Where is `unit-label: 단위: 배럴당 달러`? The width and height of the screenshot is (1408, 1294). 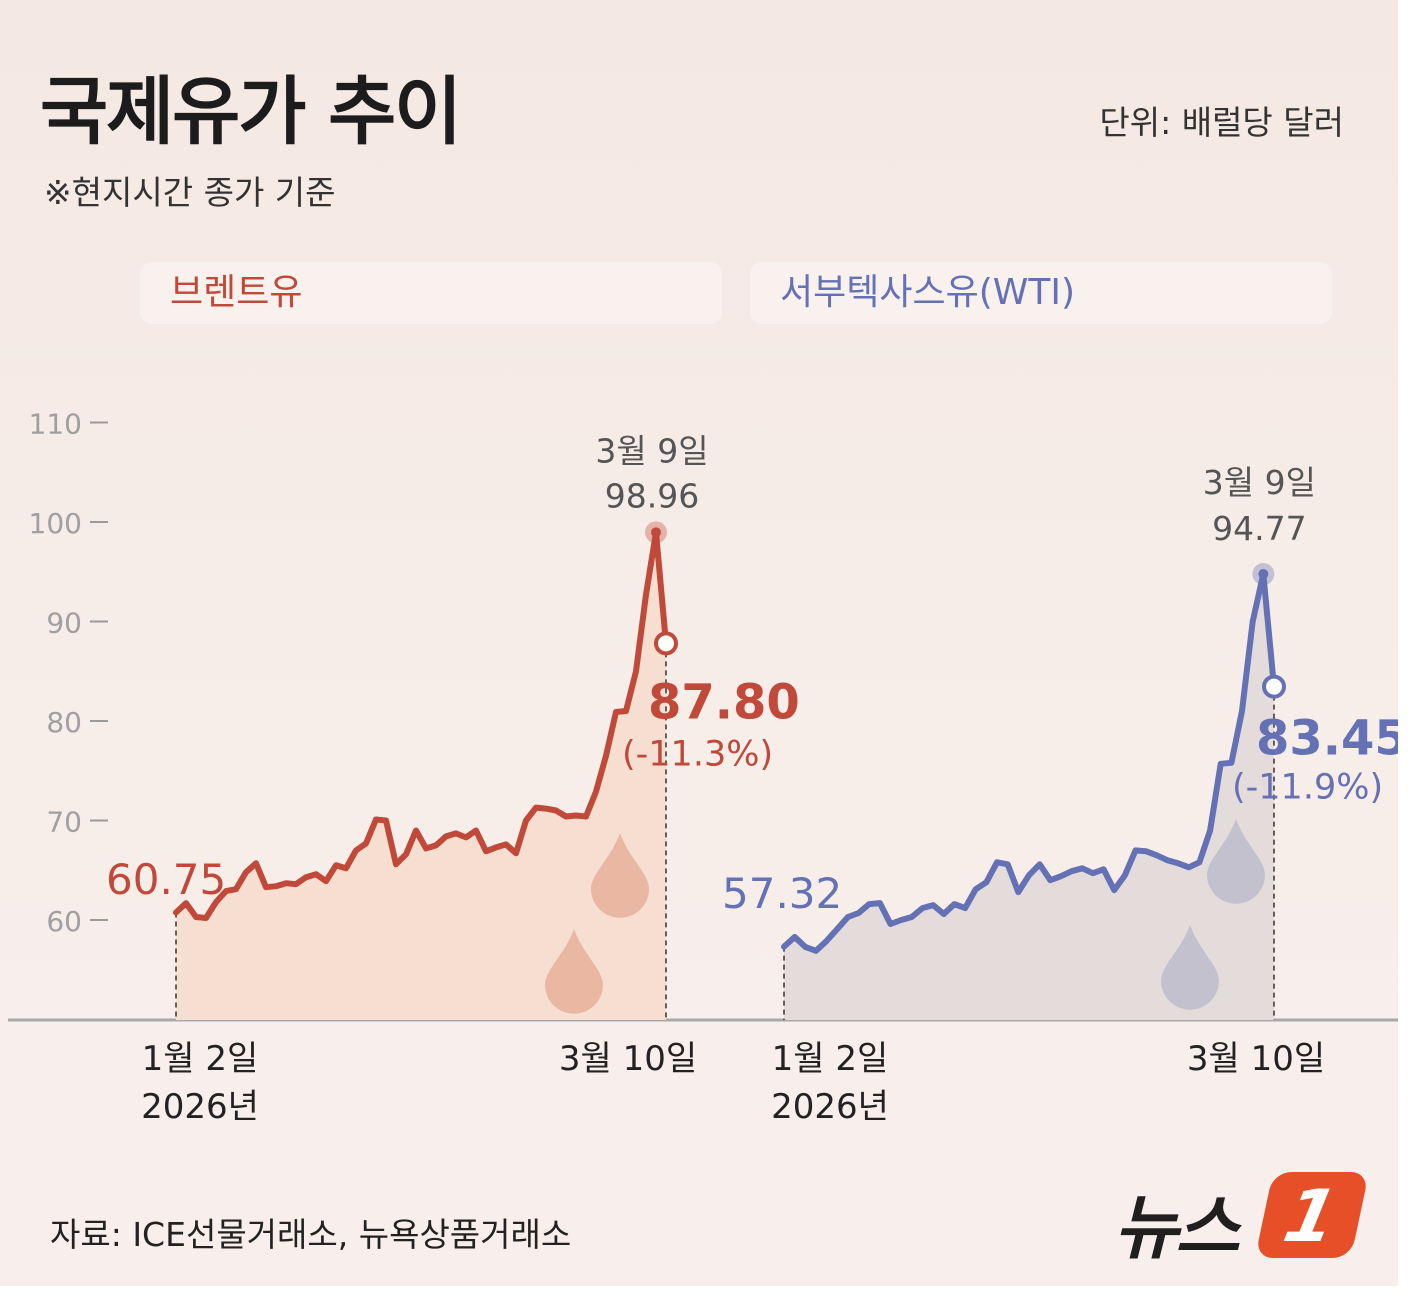
unit-label: 단위: 배럴당 달러 is located at coordinates (1221, 122).